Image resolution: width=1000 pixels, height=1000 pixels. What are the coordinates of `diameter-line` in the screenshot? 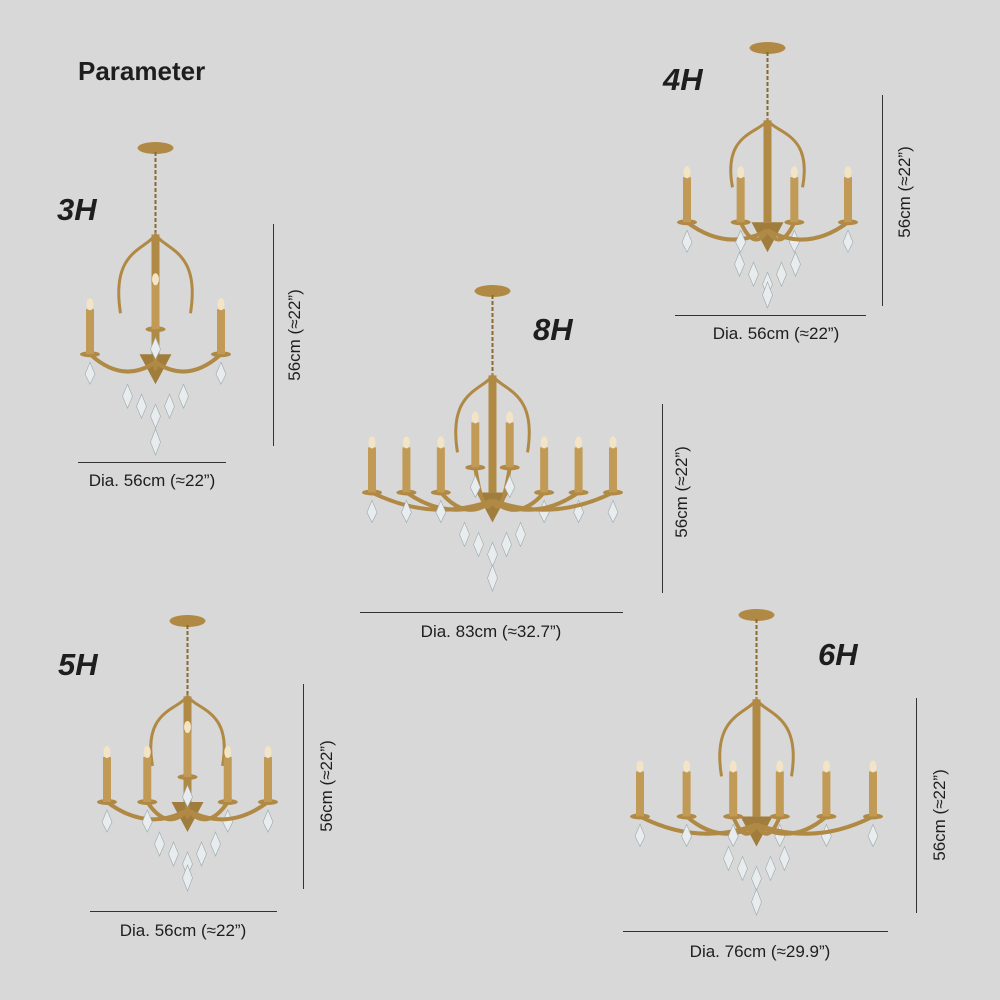 It's located at (152, 462).